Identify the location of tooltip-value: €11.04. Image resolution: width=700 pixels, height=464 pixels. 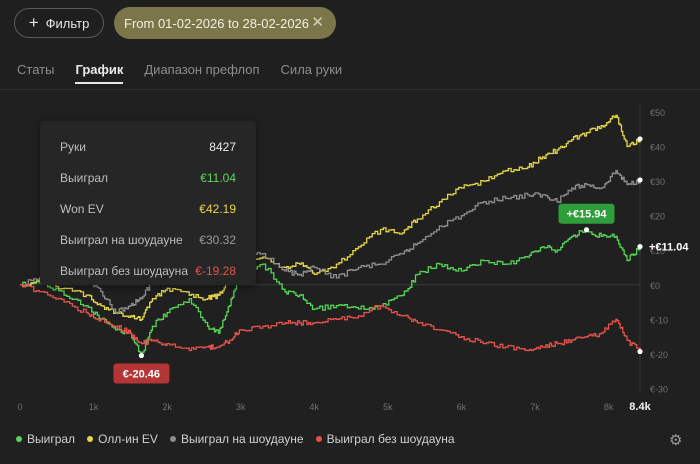
(218, 177).